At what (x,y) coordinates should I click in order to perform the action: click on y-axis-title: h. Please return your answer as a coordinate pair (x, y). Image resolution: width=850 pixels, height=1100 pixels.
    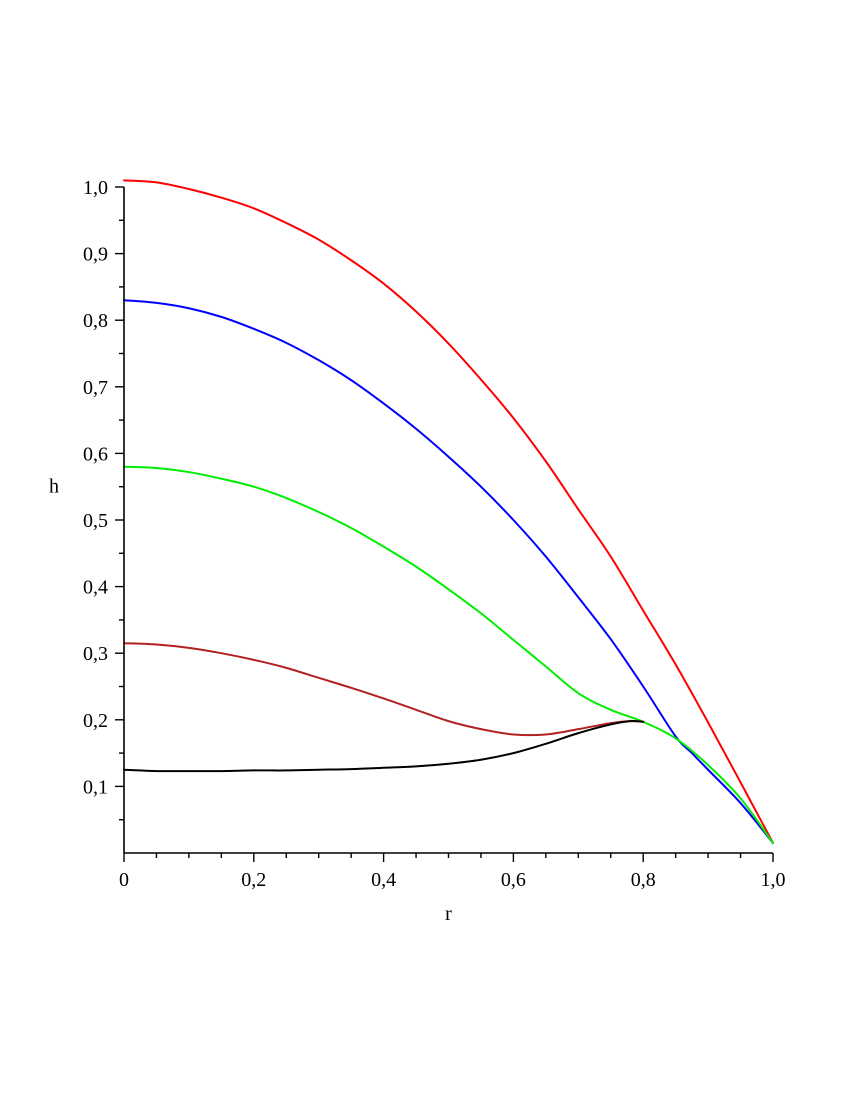
    Looking at the image, I should click on (54, 487).